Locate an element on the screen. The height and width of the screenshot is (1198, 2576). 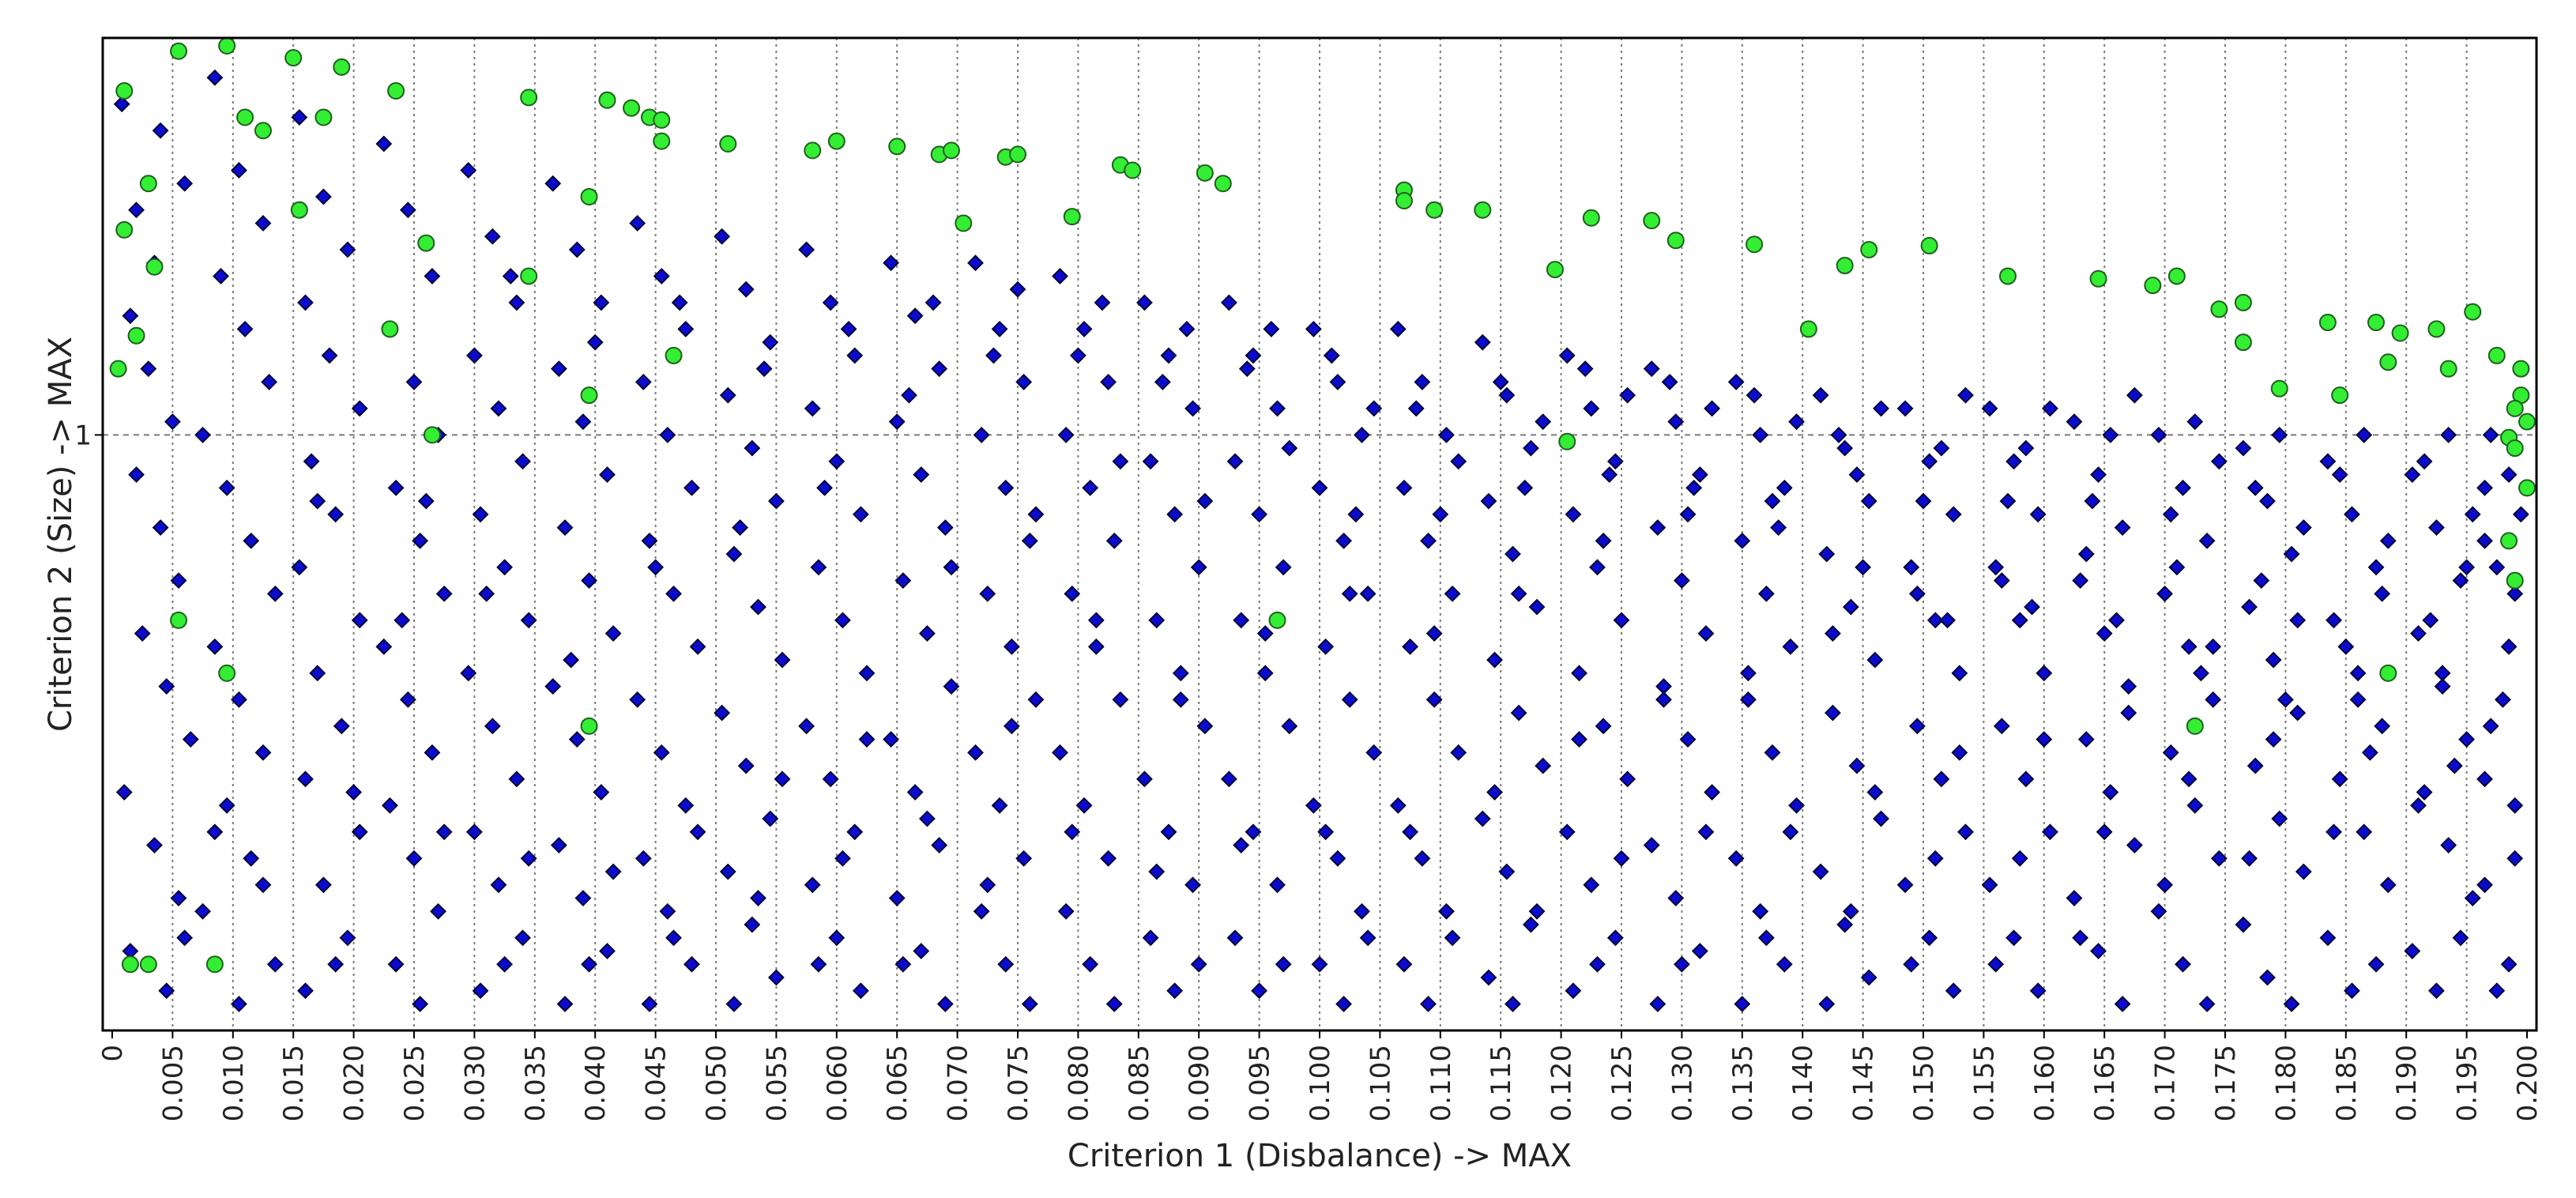
x-tick-label: 0.050 is located at coordinates (717, 1083).